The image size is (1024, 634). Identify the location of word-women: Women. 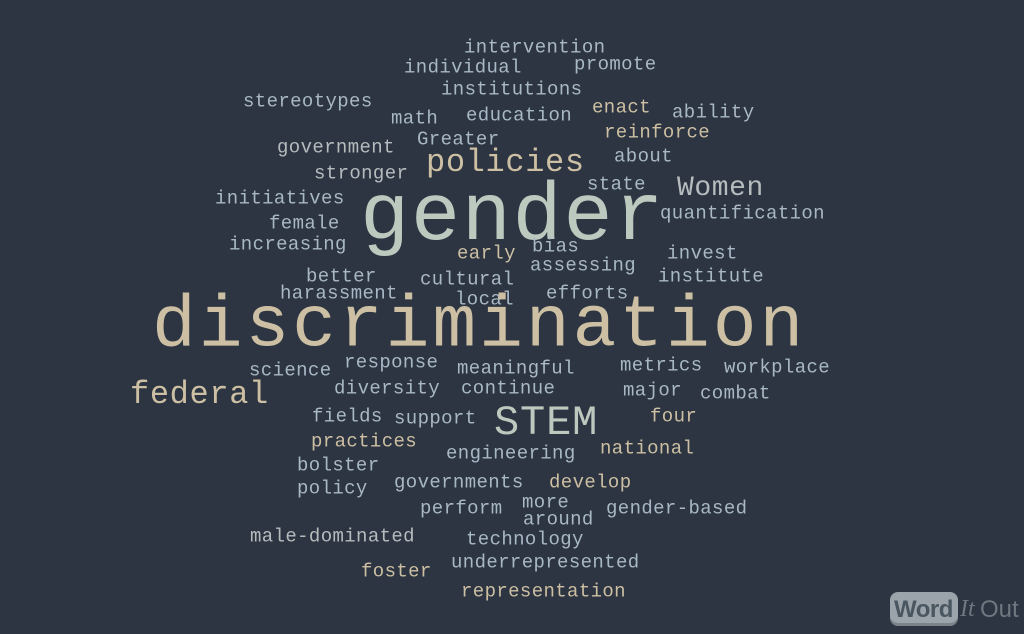
(720, 188).